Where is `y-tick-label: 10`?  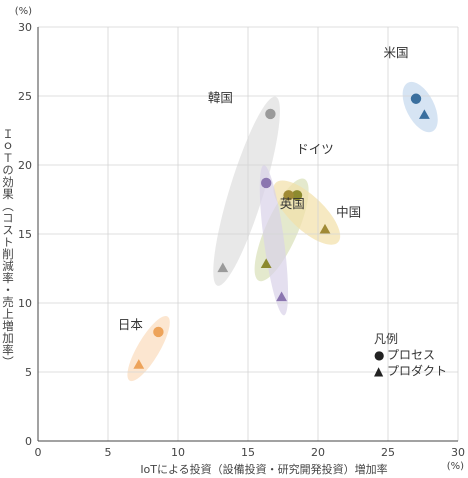 y-tick-label: 10 is located at coordinates (25, 303).